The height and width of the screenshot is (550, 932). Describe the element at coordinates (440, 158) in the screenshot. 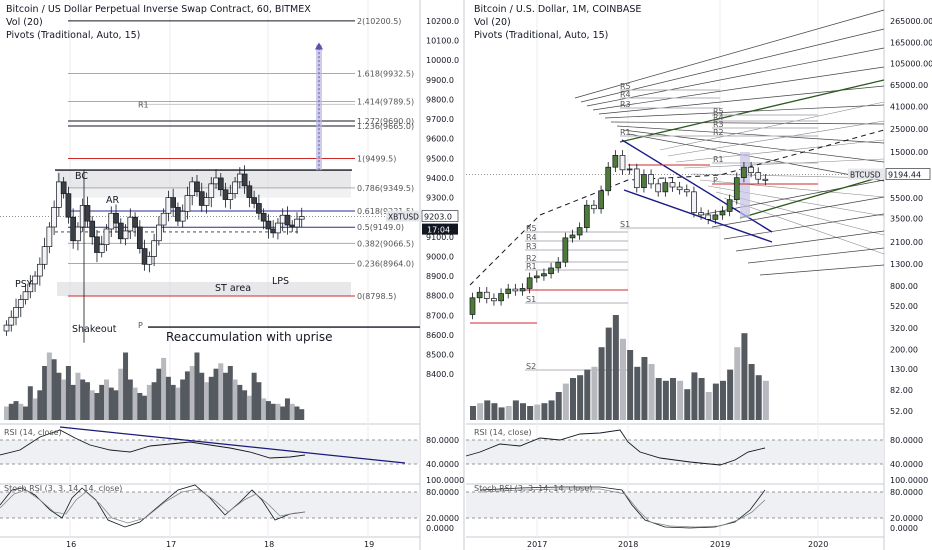

I see `price-tick: 9500.0` at that location.